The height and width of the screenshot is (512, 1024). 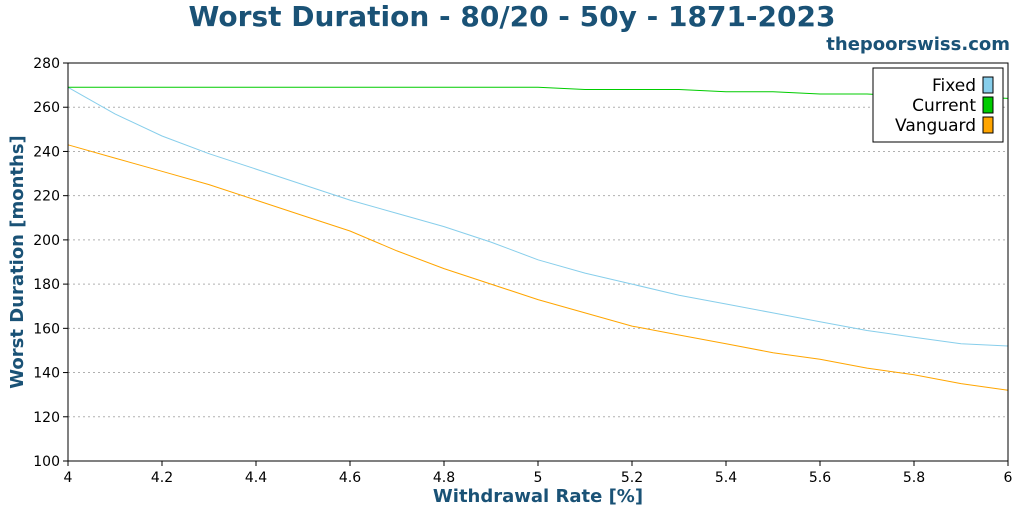 I want to click on y-tick-label: 240, so click(x=46, y=152).